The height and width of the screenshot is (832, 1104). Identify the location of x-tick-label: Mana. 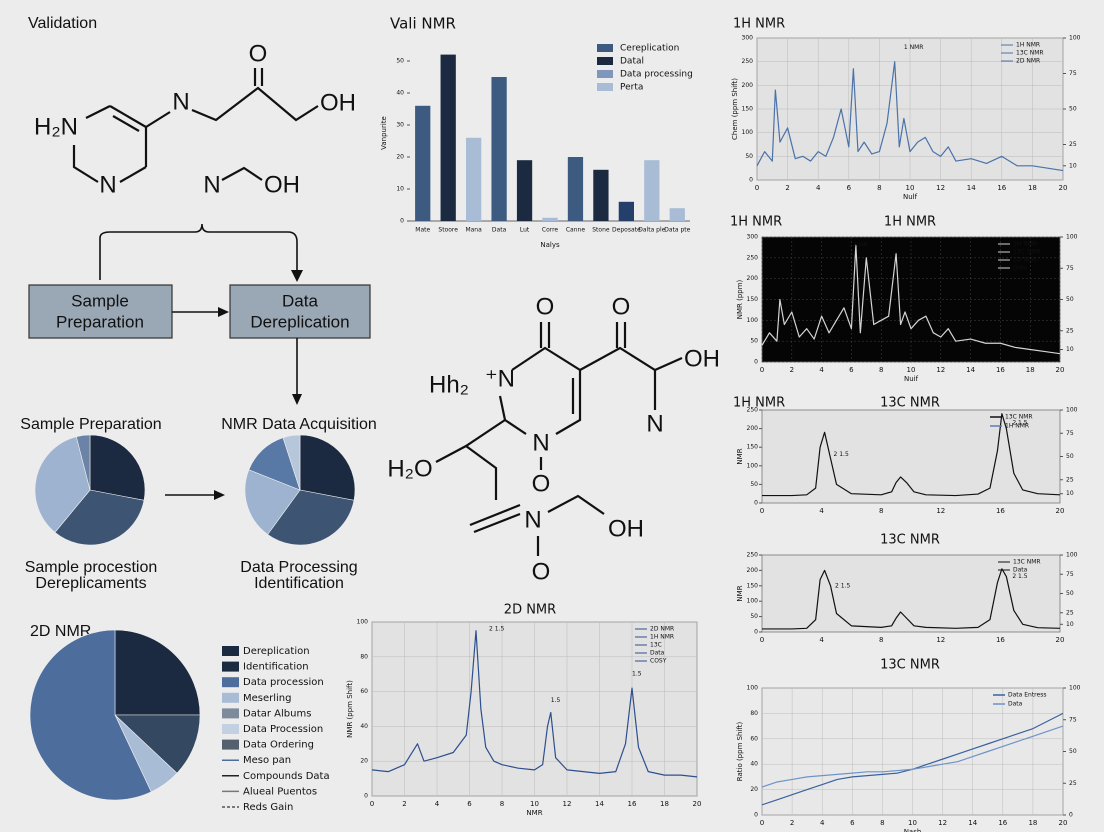
(473, 230).